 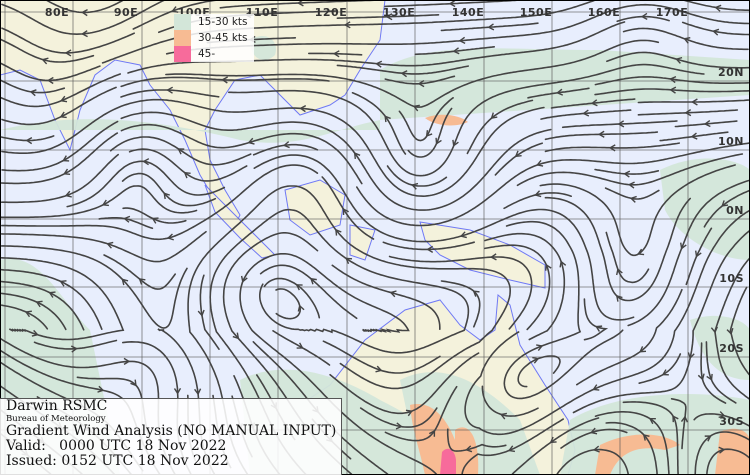 What do you see at coordinates (731, 421) in the screenshot?
I see `latitude-label: 30S` at bounding box center [731, 421].